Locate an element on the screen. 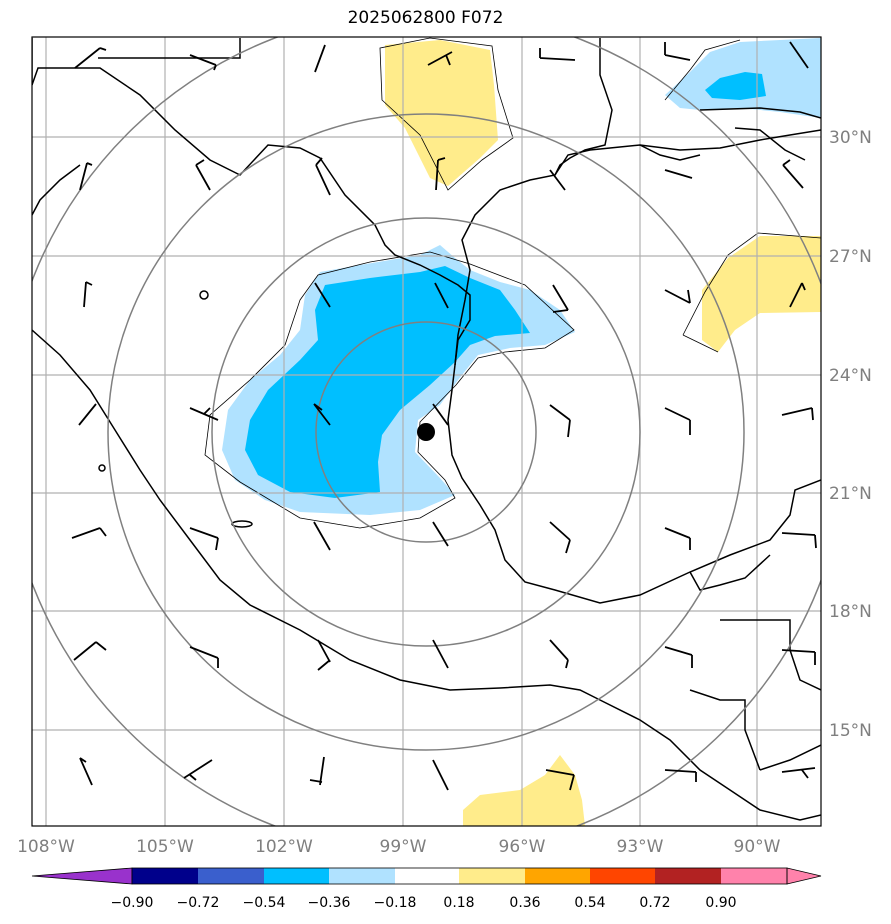  colorbar-tick-label: −0.18 is located at coordinates (395, 903).